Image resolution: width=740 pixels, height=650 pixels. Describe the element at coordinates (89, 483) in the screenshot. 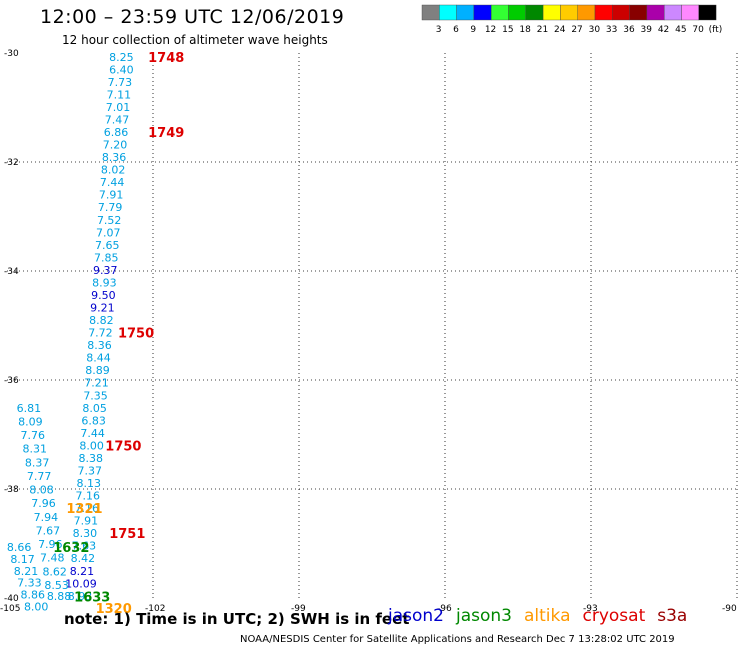

I see `data-point-label: 8.13` at that location.